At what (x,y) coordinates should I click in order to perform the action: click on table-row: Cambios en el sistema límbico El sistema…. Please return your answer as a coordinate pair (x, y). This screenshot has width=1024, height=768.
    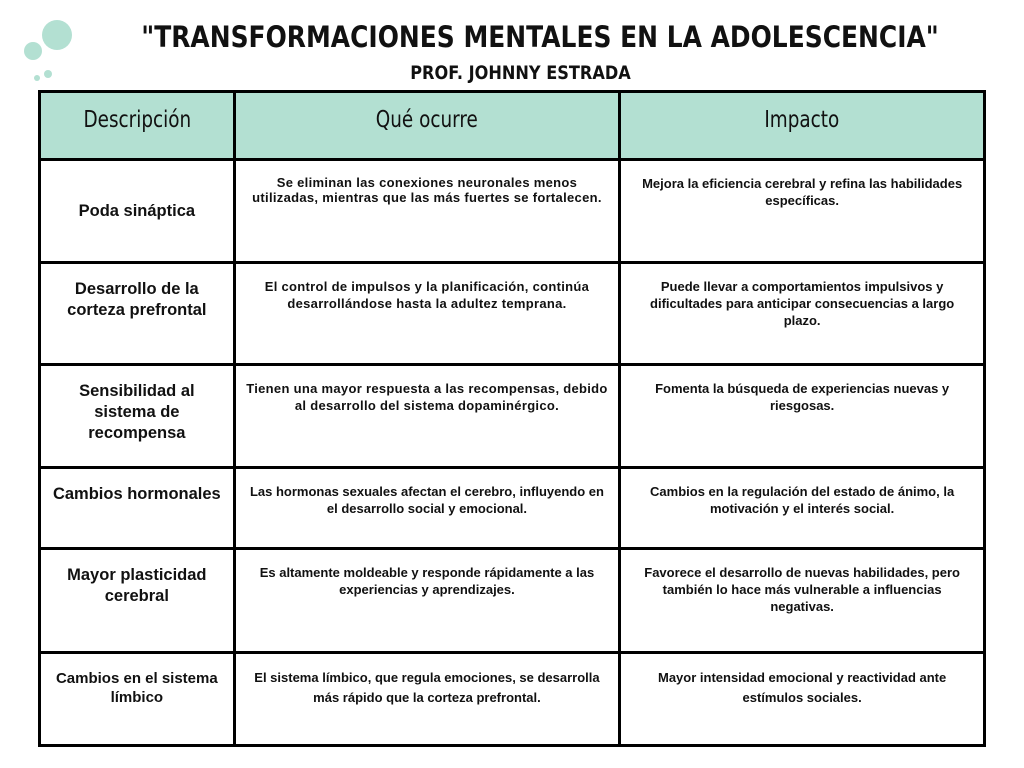
    Looking at the image, I should click on (512, 699).